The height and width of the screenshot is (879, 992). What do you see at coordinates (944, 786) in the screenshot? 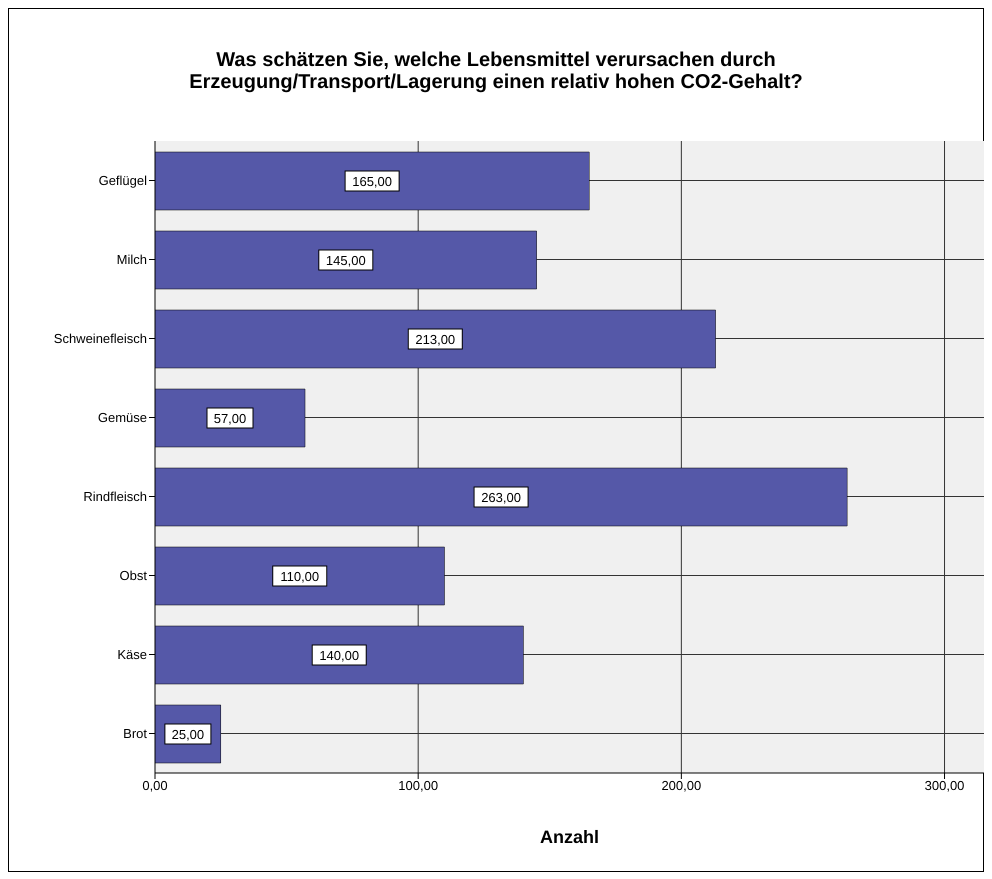
I see `x-tick-label: 300,00` at bounding box center [944, 786].